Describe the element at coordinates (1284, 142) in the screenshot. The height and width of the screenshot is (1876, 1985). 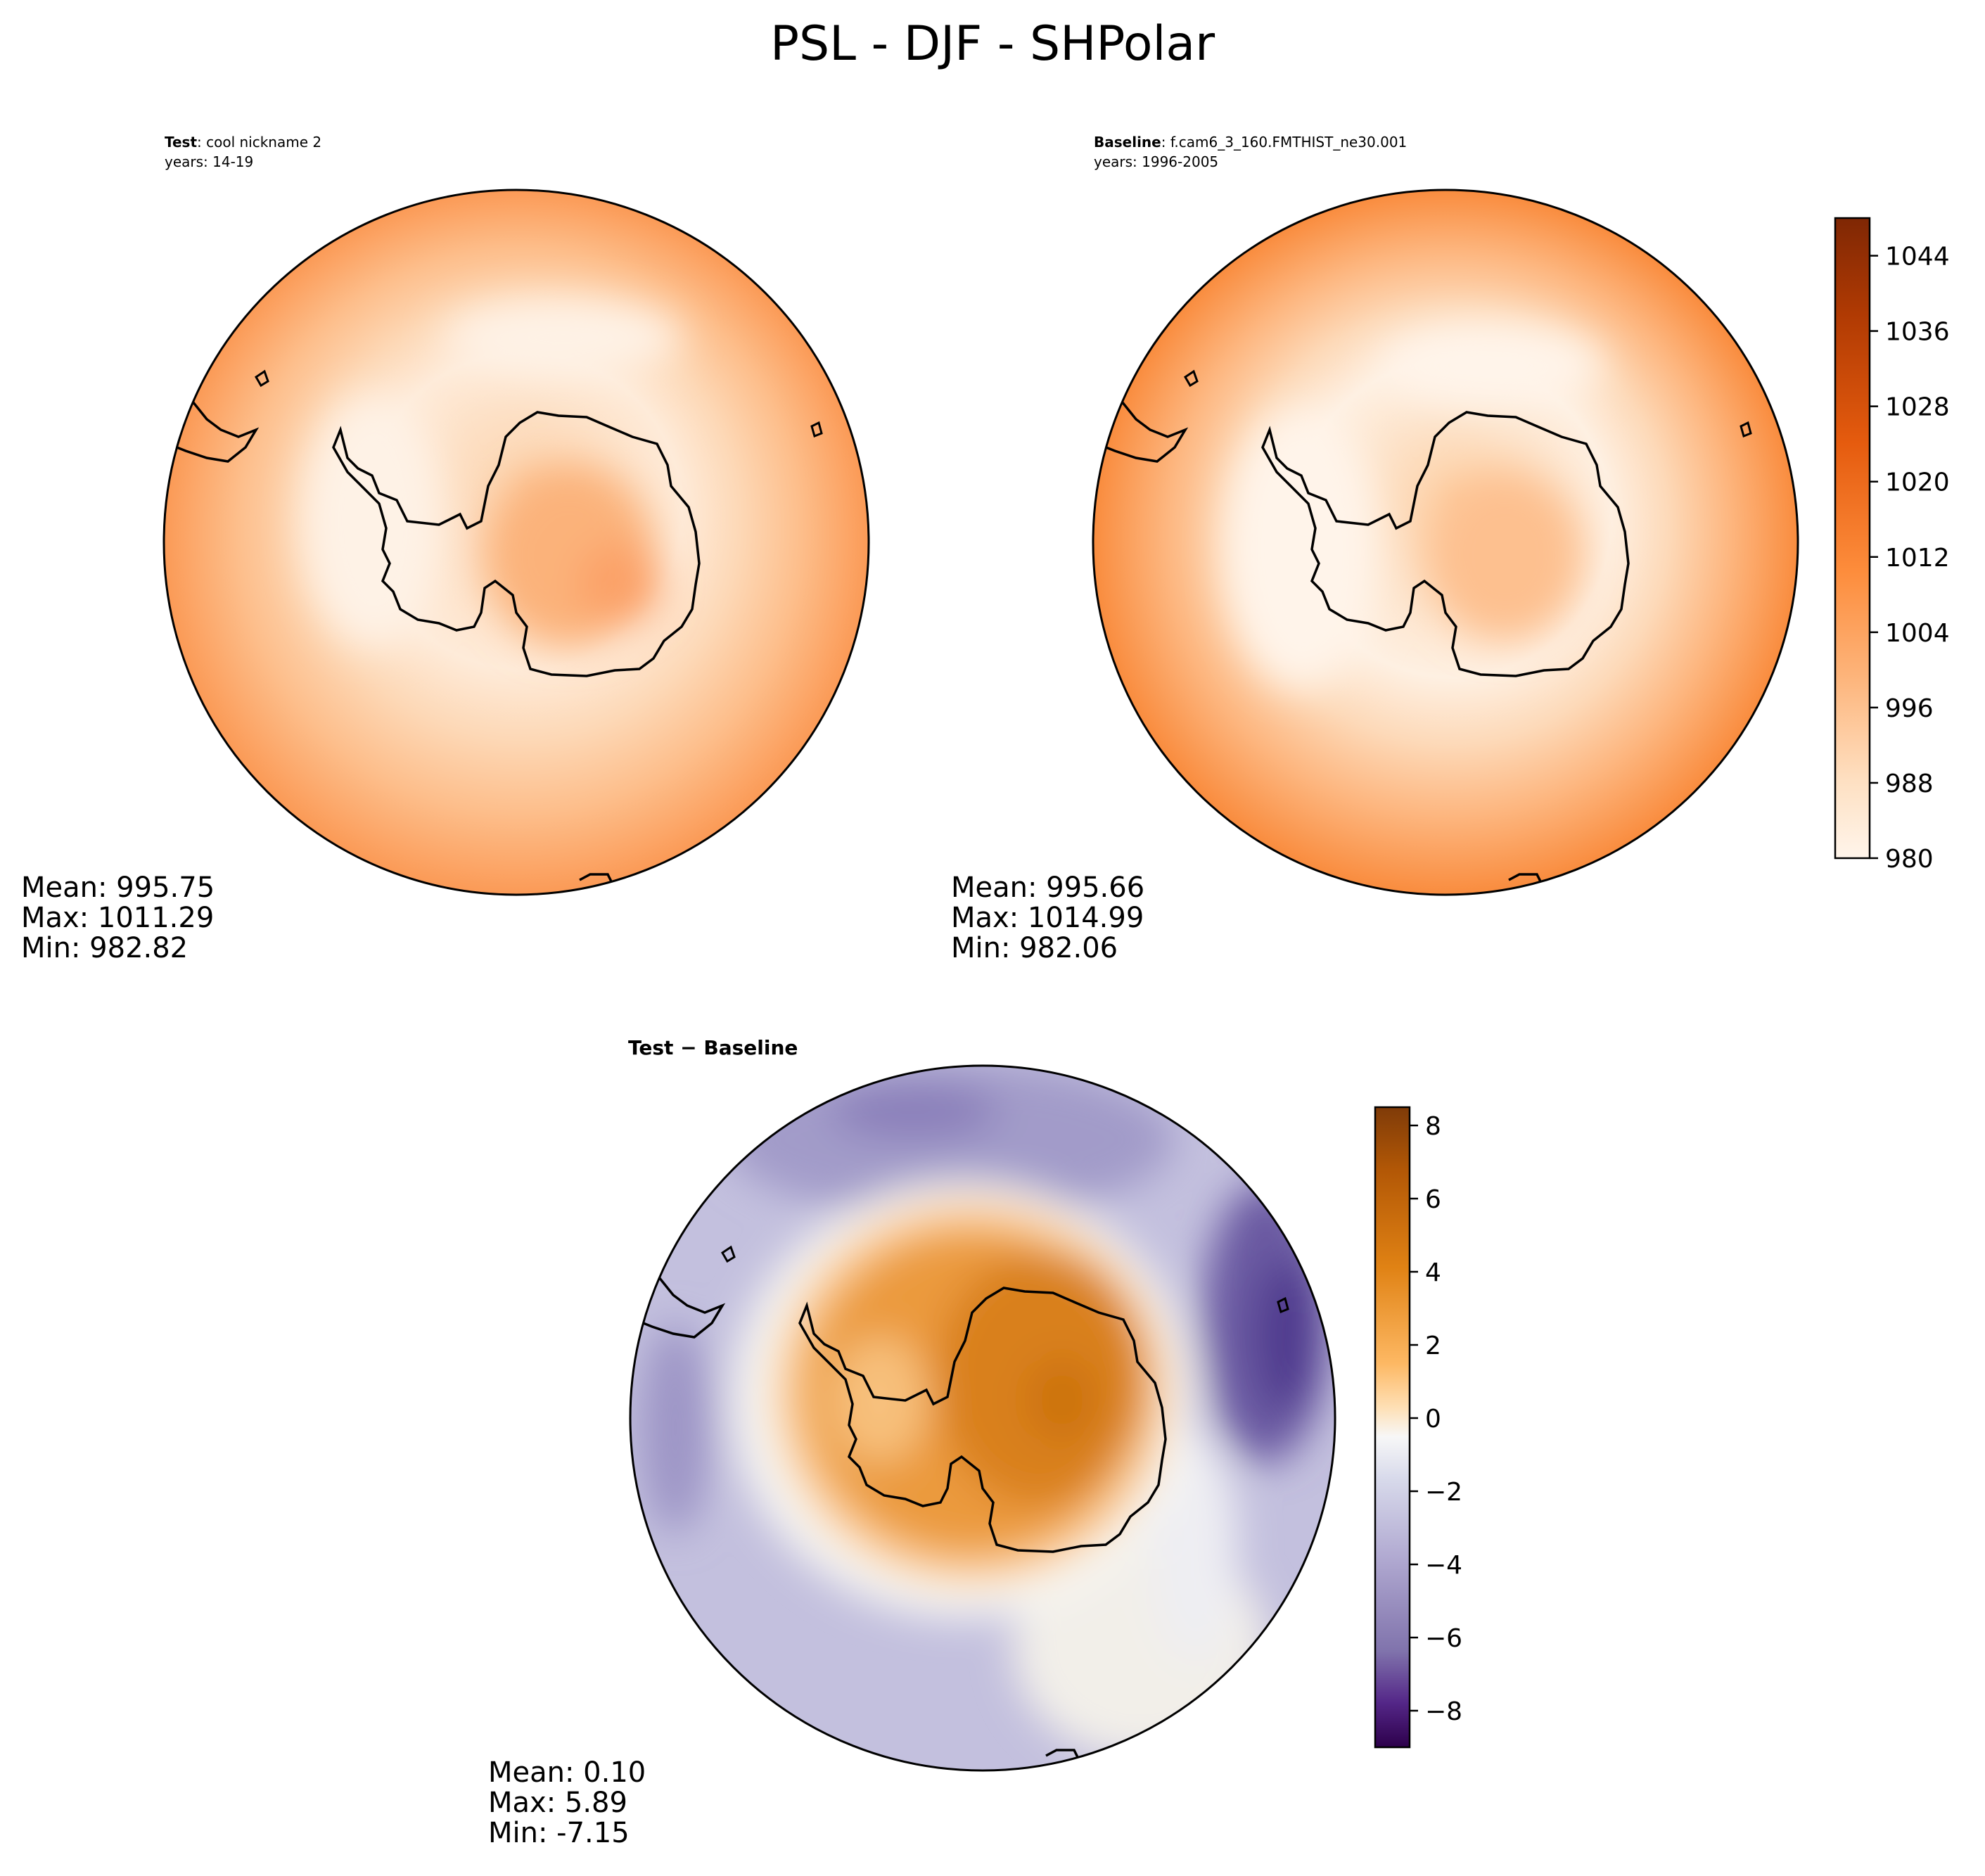
I see `baseline-label-name: : f.cam6_3_160.FMTHIST_ne30.001` at that location.